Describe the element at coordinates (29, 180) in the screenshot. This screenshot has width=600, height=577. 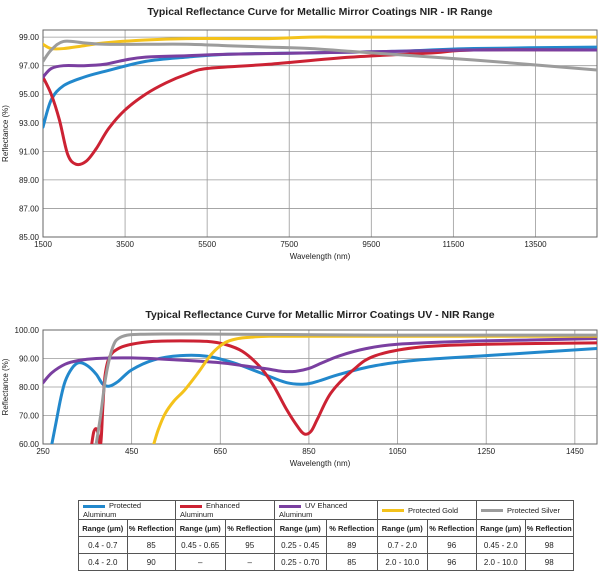
I see `y-tick-label: 89.00` at that location.